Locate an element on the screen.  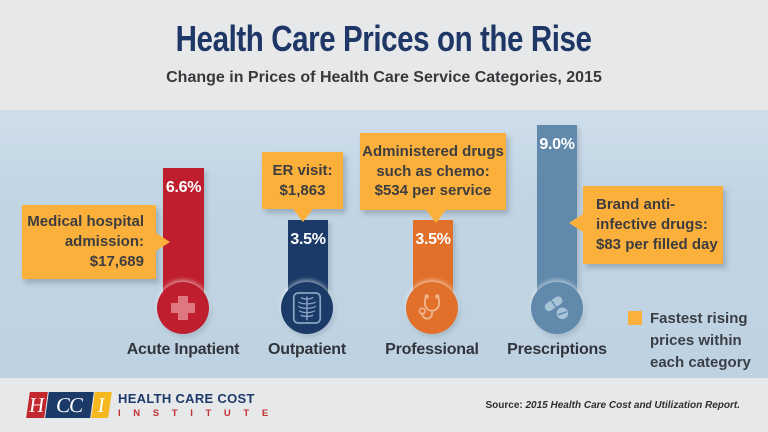
category-label-acute-inpatient: Acute Inpatient is located at coordinates (183, 349).